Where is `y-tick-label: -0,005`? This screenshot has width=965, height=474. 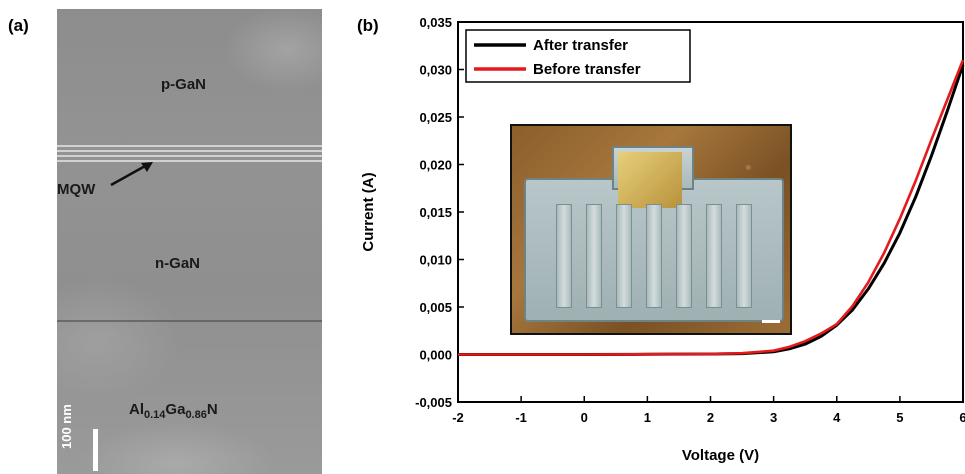
y-tick-label: -0,005 is located at coordinates (433, 402).